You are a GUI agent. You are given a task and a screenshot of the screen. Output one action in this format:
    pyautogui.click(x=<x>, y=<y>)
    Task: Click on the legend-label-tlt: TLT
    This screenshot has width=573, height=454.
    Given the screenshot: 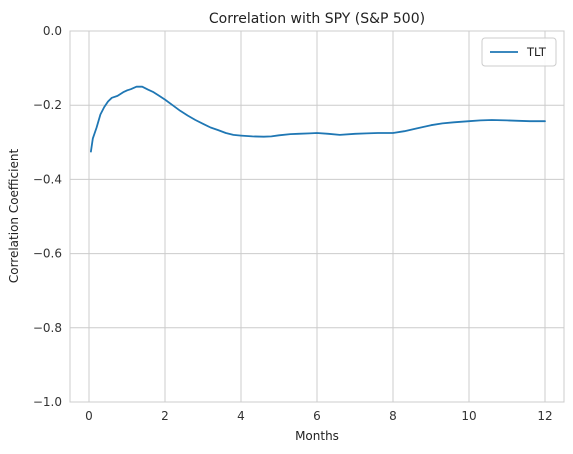 What is the action you would take?
    pyautogui.click(x=536, y=52)
    